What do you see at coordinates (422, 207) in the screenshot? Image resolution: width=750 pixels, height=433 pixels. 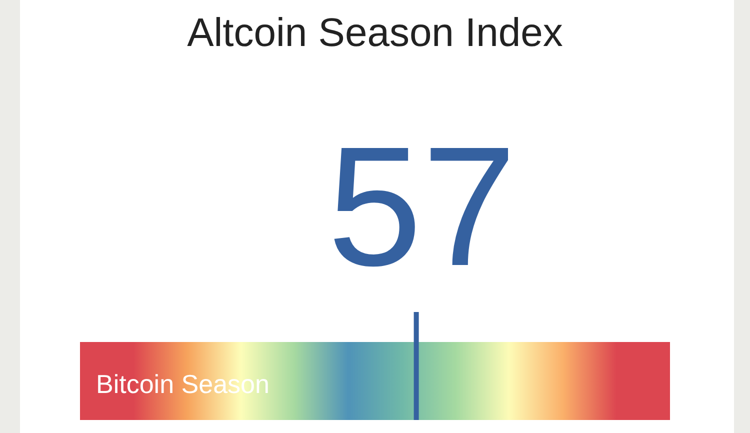 I see `data-label: 57` at bounding box center [422, 207].